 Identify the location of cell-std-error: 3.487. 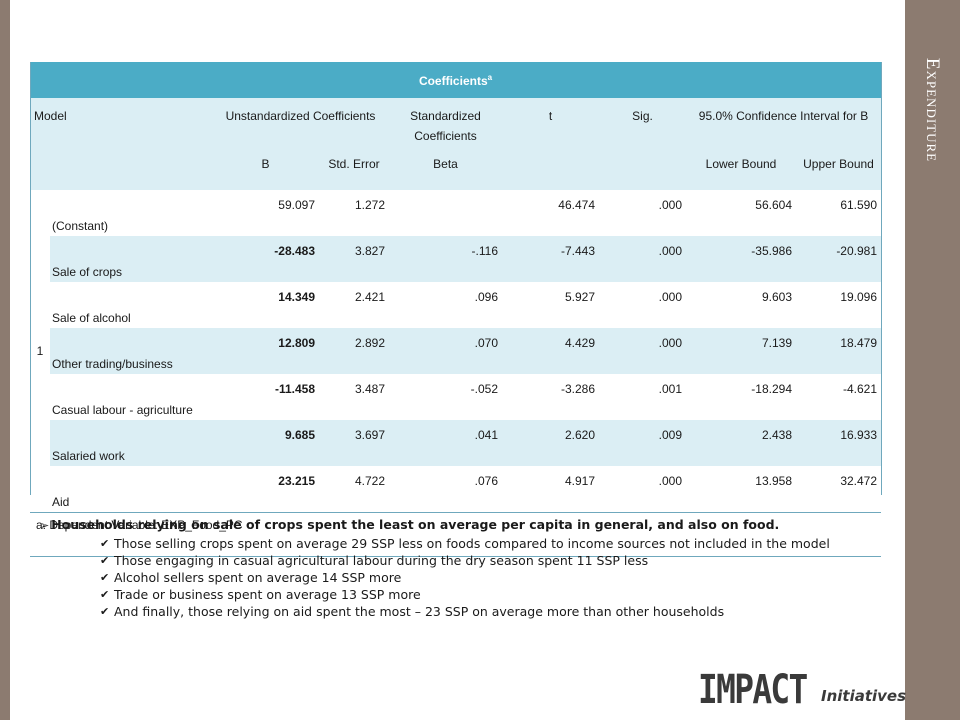
(369, 389).